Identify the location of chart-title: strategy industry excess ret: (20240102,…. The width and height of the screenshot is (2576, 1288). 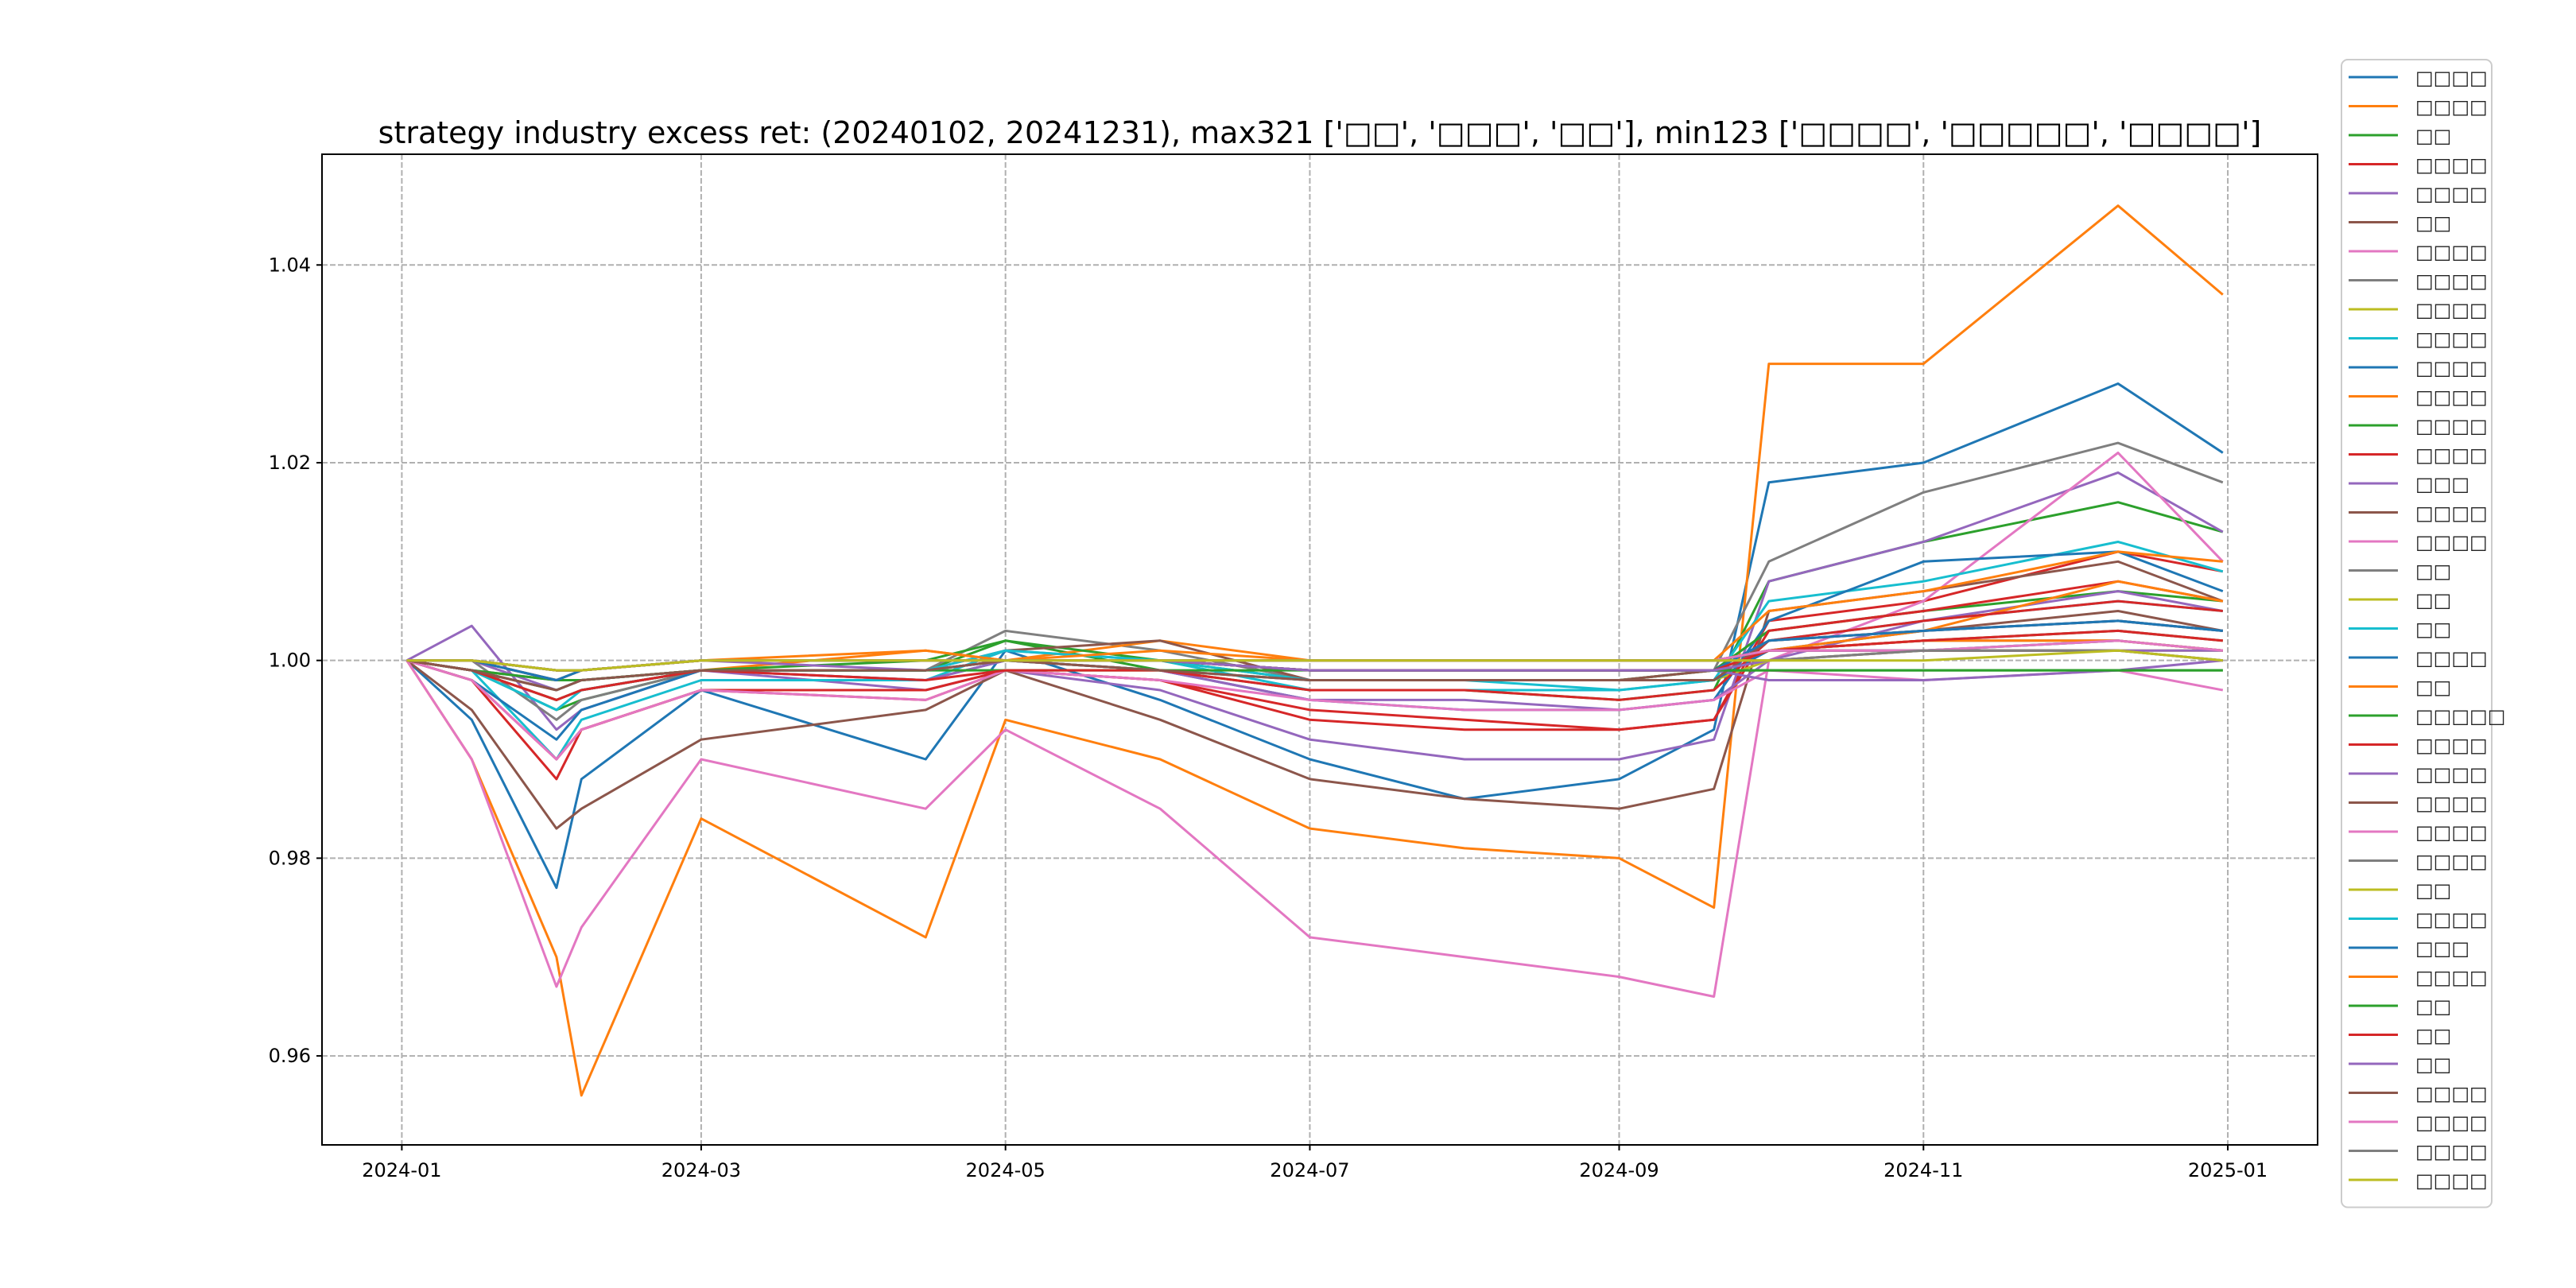
(1320, 132).